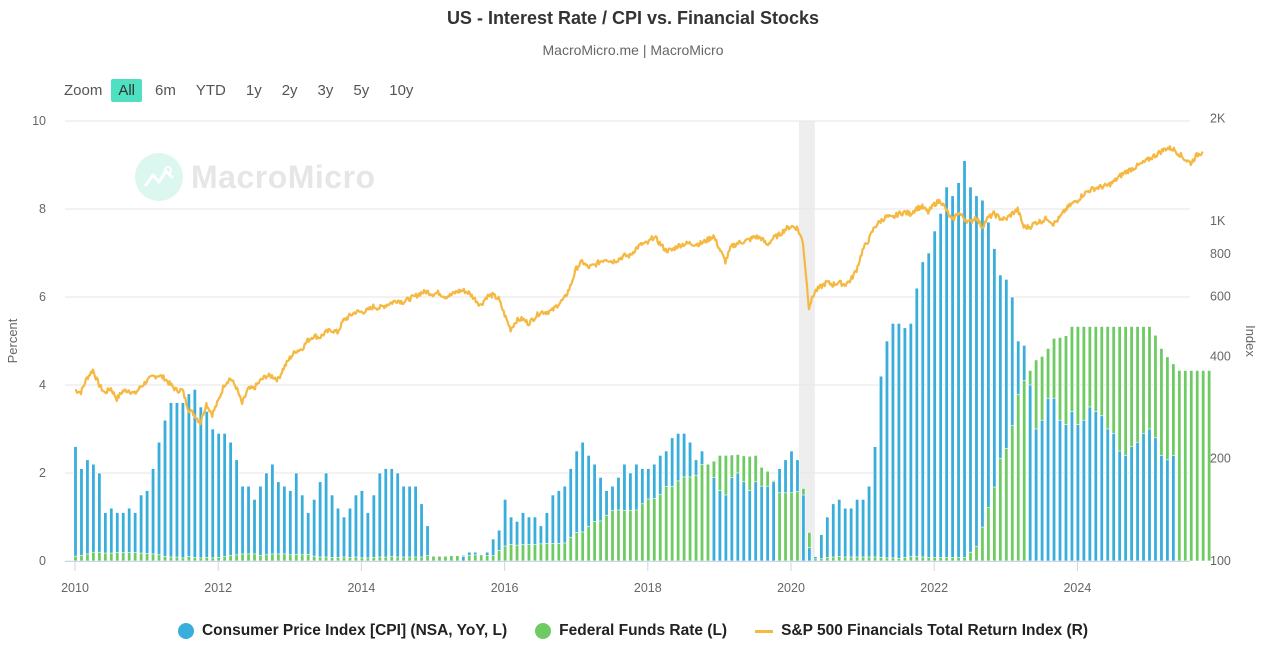  I want to click on legend-item-cpi: Consumer Price Index [CPI] (NSA, YoY, L), so click(342, 631).